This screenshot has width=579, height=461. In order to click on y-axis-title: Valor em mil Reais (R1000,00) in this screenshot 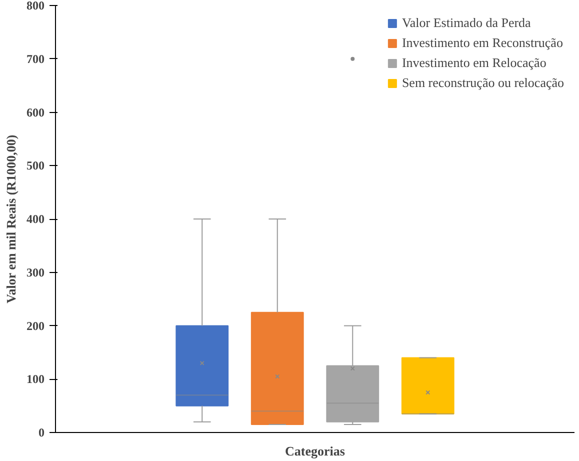, I will do `click(11, 219)`.